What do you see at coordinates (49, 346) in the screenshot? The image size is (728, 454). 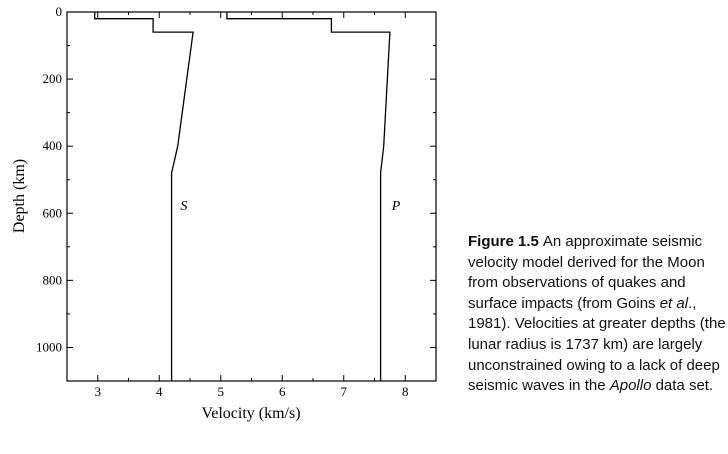 I see `y-tick-label: 1000` at bounding box center [49, 346].